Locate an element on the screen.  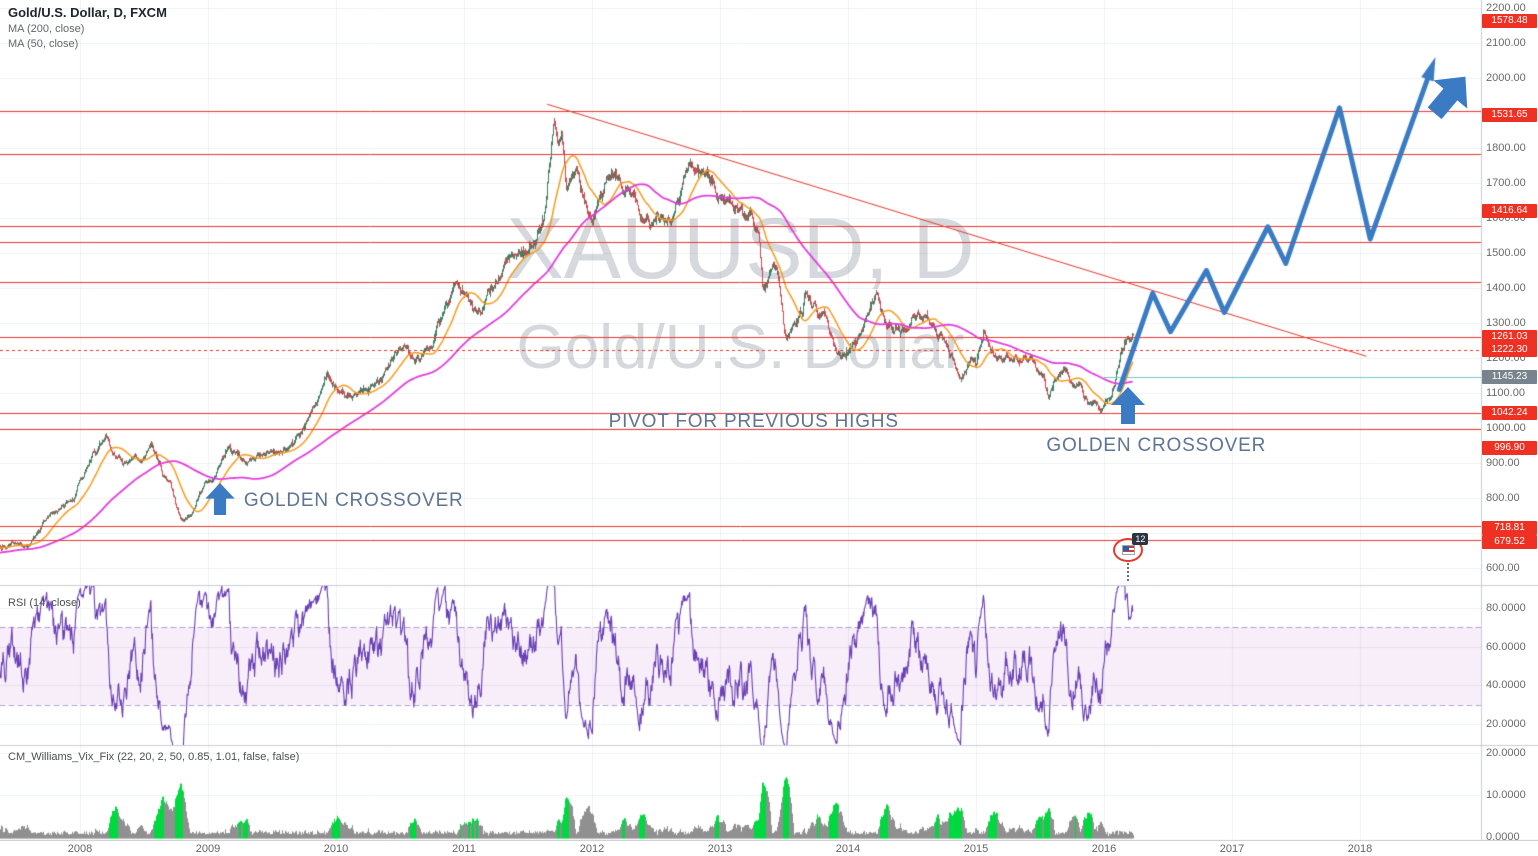
ma200-legend-item: MA (200, close) is located at coordinates (46, 29).